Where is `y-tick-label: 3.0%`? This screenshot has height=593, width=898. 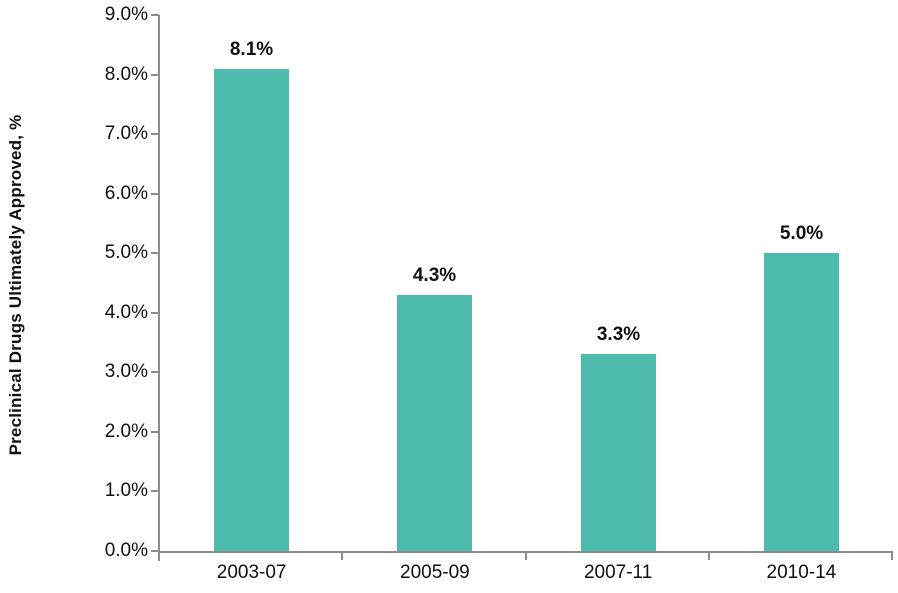
y-tick-label: 3.0% is located at coordinates (126, 372).